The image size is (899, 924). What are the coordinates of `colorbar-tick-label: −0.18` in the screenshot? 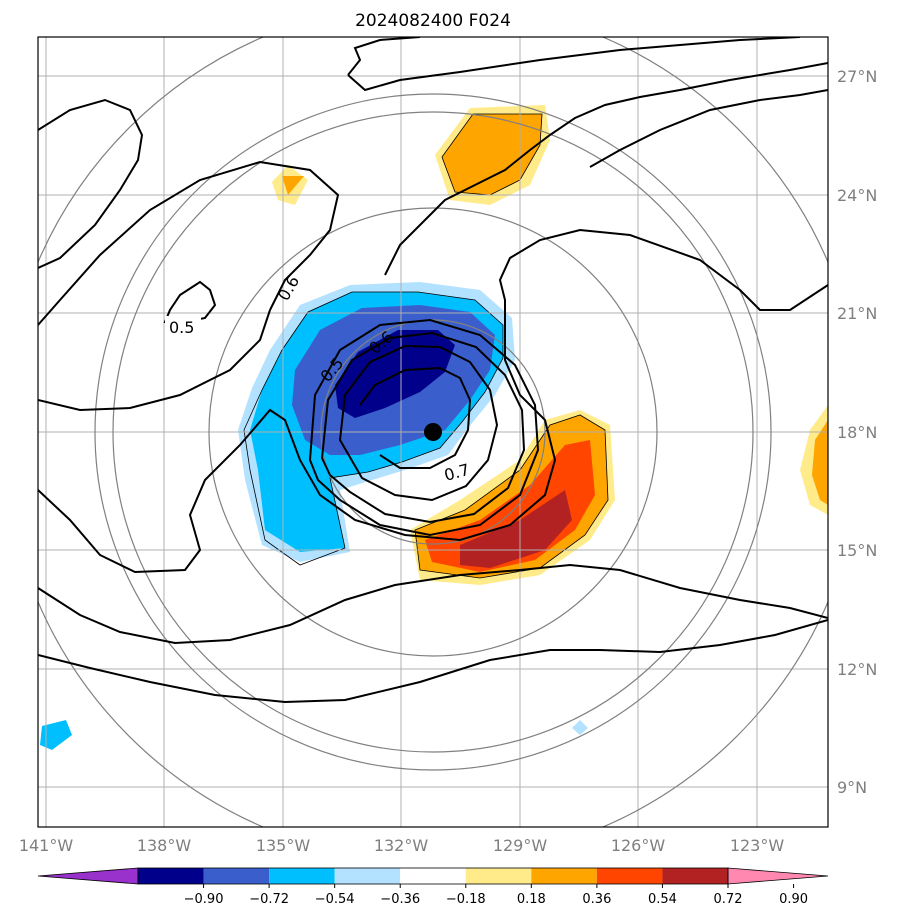 It's located at (466, 899).